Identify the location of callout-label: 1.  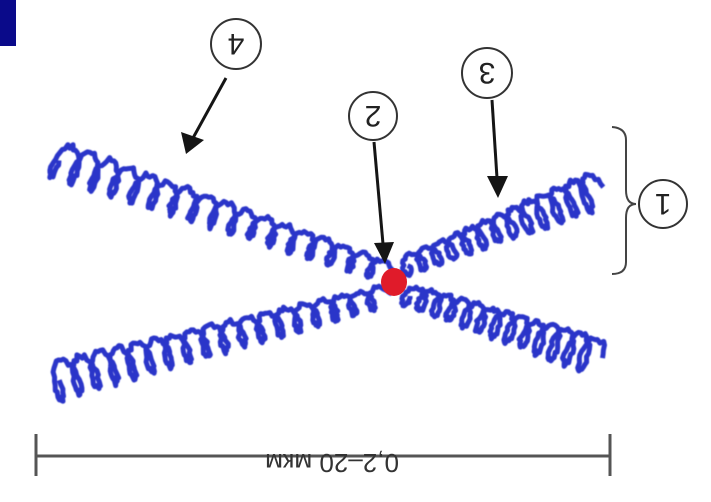
(663, 203).